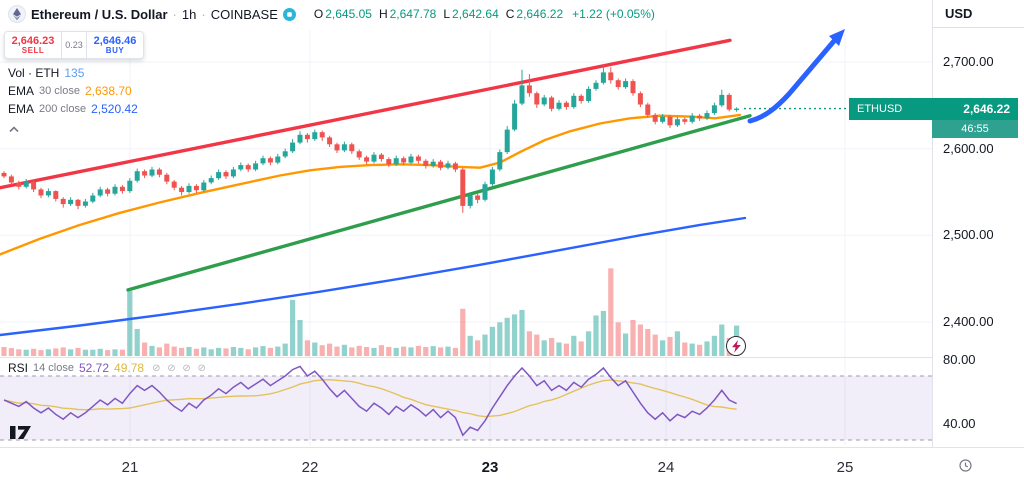  I want to click on ethereum-logo-icon, so click(17, 14).